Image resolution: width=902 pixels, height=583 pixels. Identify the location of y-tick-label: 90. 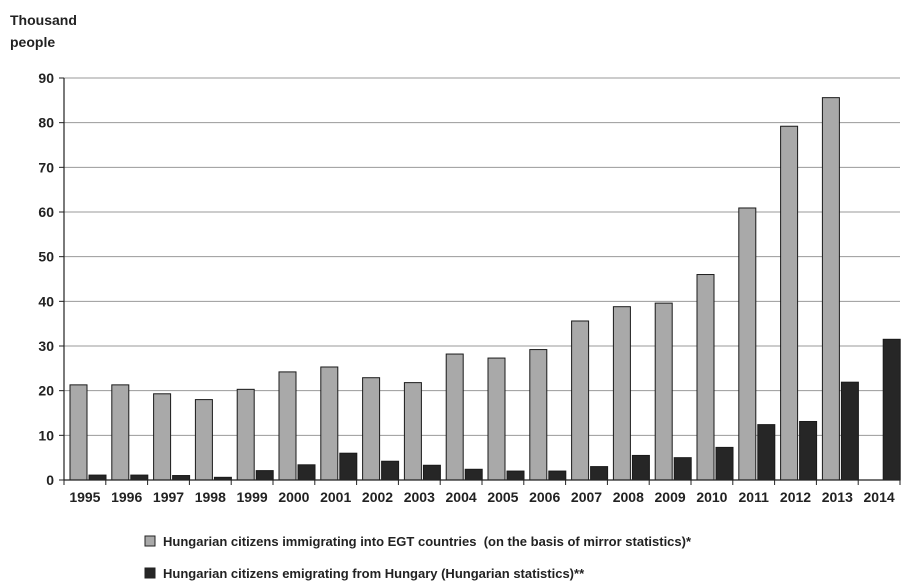
(46, 78).